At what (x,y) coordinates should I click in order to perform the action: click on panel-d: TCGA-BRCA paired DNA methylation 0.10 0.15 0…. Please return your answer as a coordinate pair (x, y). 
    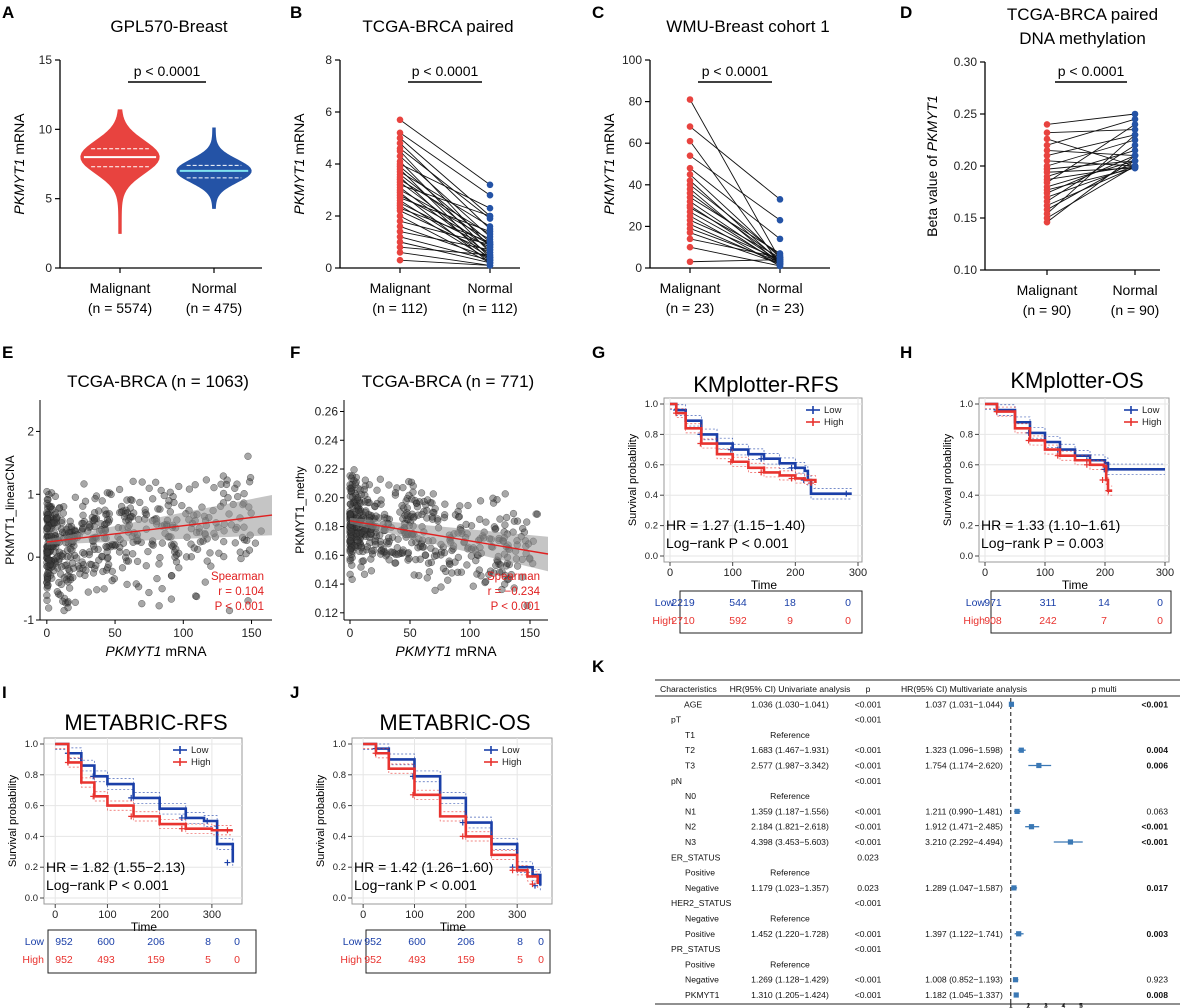
    Looking at the image, I should click on (1042, 161).